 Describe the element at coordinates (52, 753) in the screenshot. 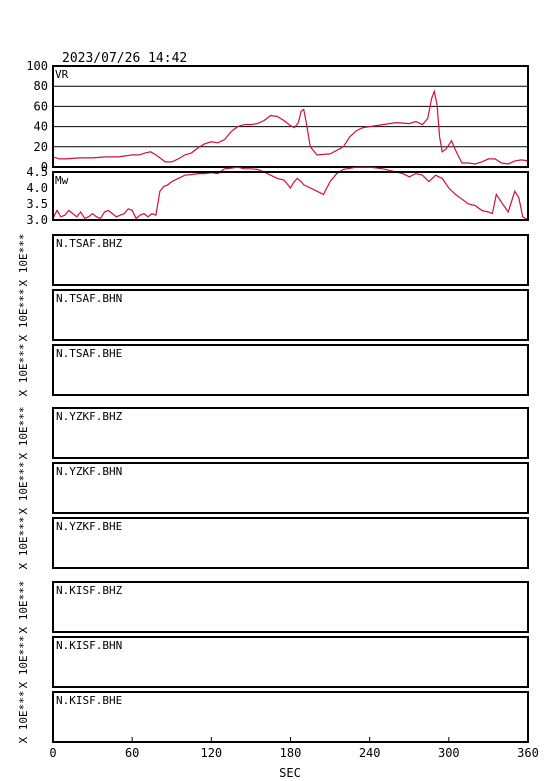

I see `x-tick-label: 0` at that location.